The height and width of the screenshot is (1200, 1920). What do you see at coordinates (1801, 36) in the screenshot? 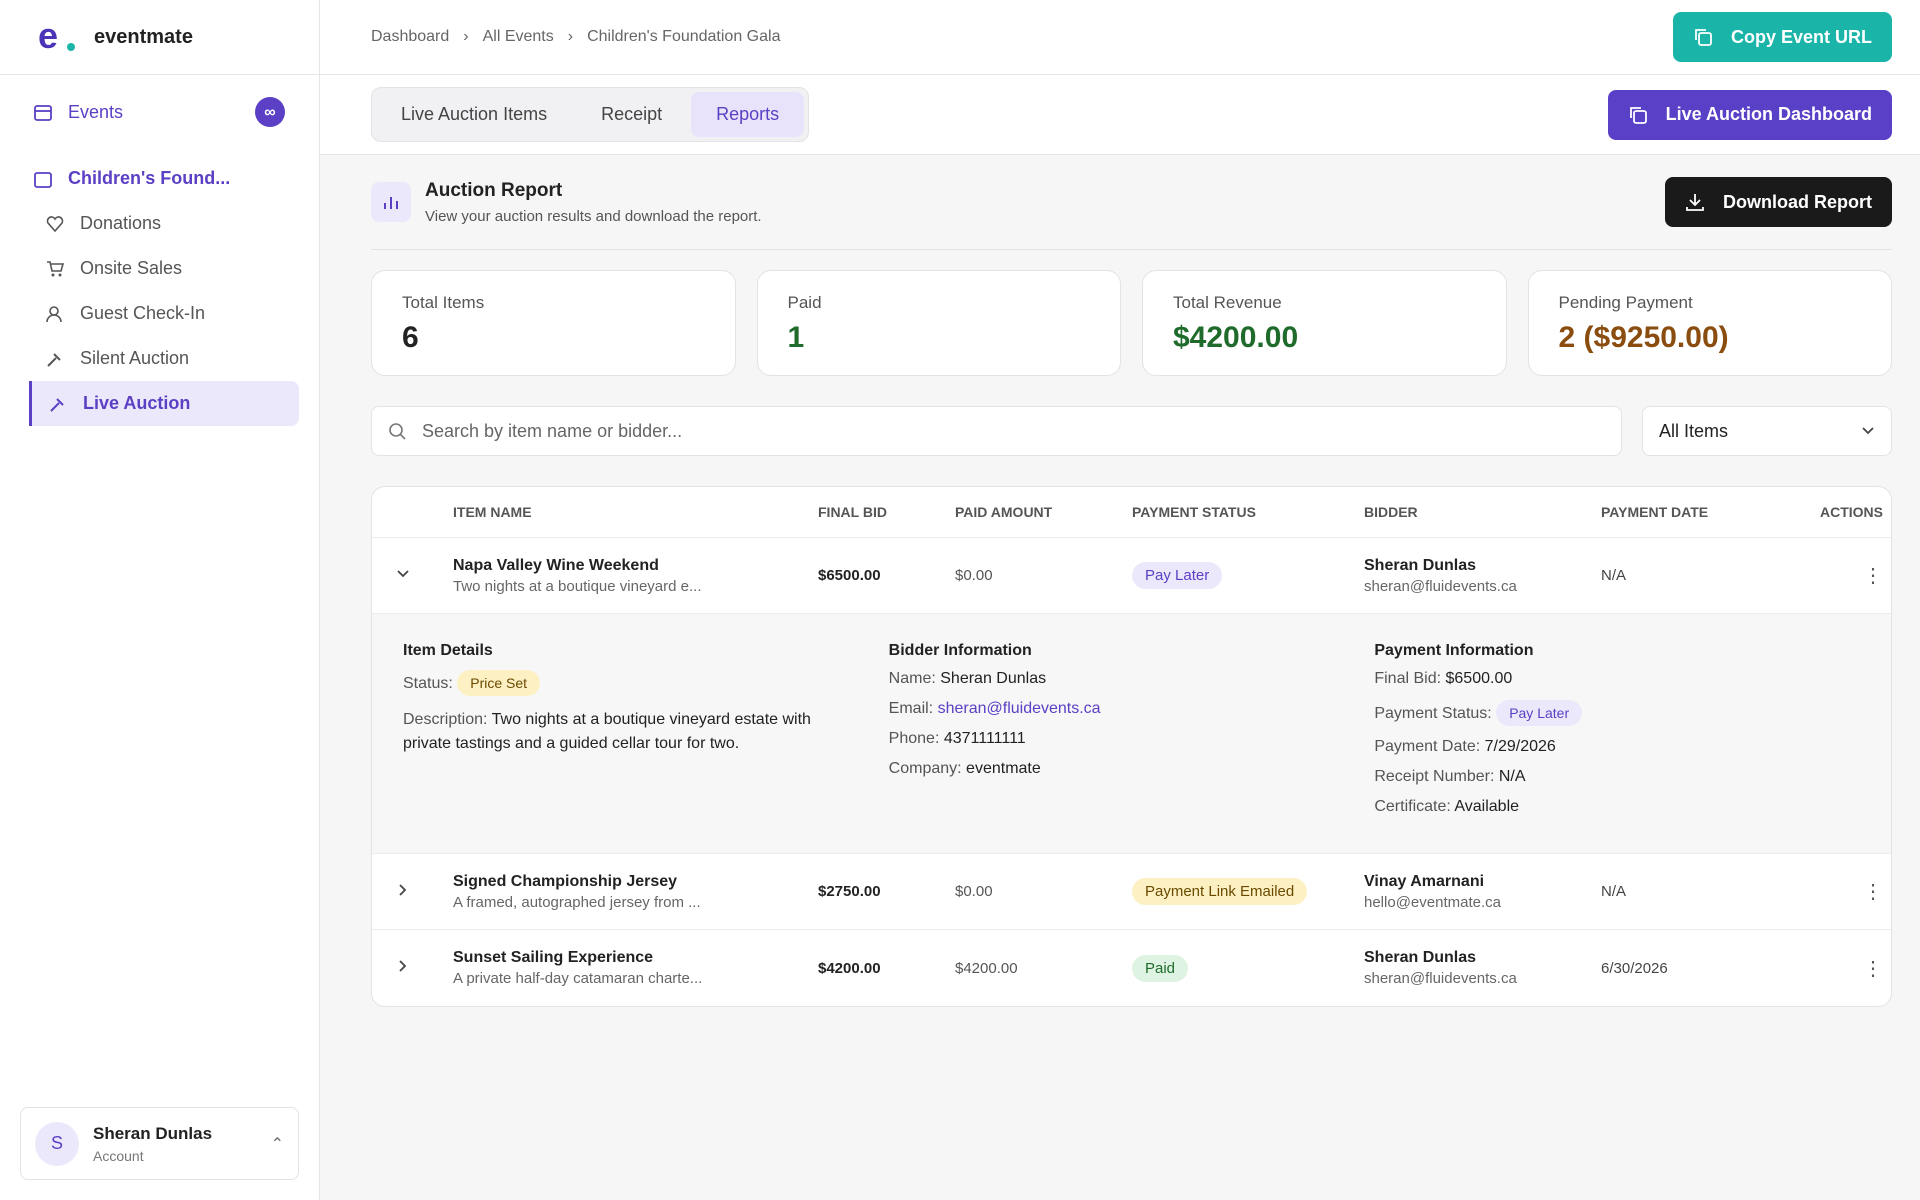
I see `button-label: Copy Event URL` at bounding box center [1801, 36].